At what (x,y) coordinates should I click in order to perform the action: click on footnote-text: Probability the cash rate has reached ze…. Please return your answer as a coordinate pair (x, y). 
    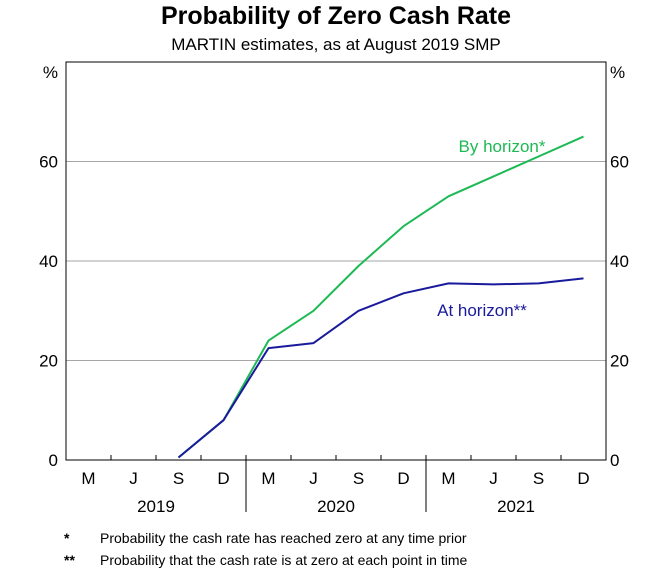
    Looking at the image, I should click on (283, 538).